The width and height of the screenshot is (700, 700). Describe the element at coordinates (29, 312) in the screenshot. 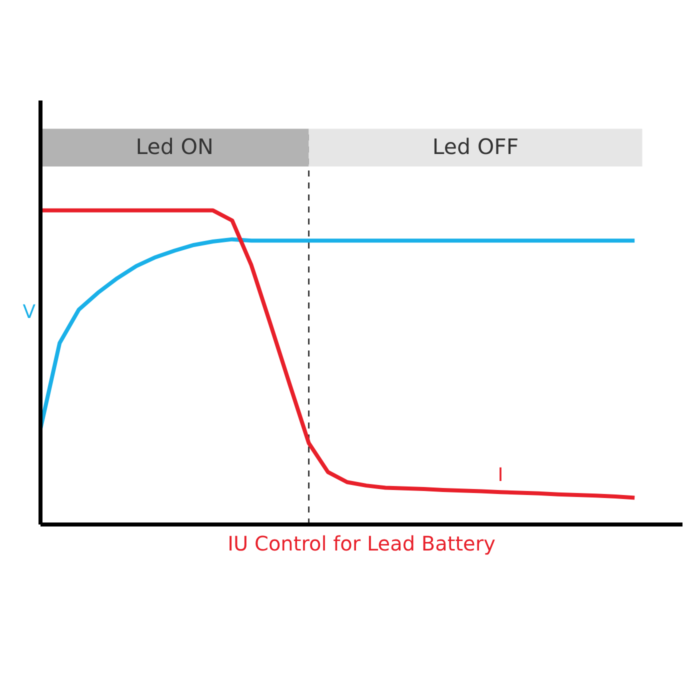

I see `series-label: V` at that location.